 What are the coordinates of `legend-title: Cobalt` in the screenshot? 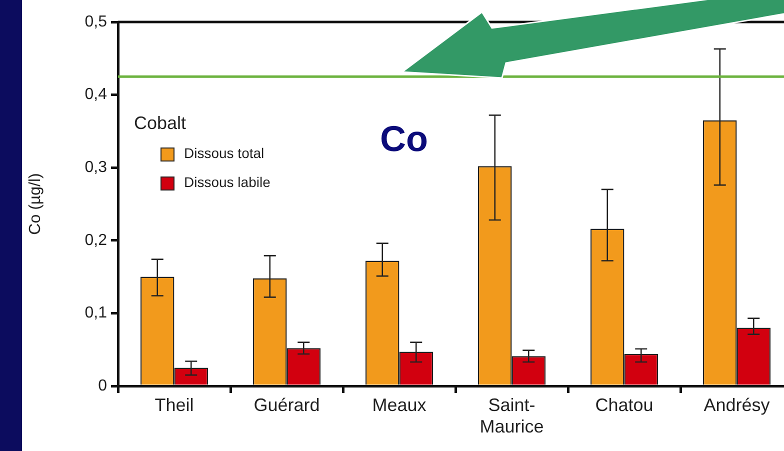 It's located at (160, 122).